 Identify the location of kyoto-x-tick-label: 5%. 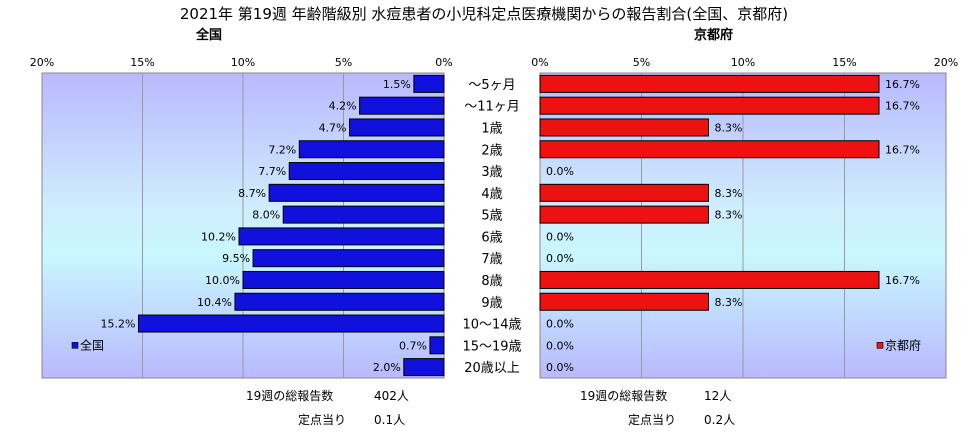
(641, 62).